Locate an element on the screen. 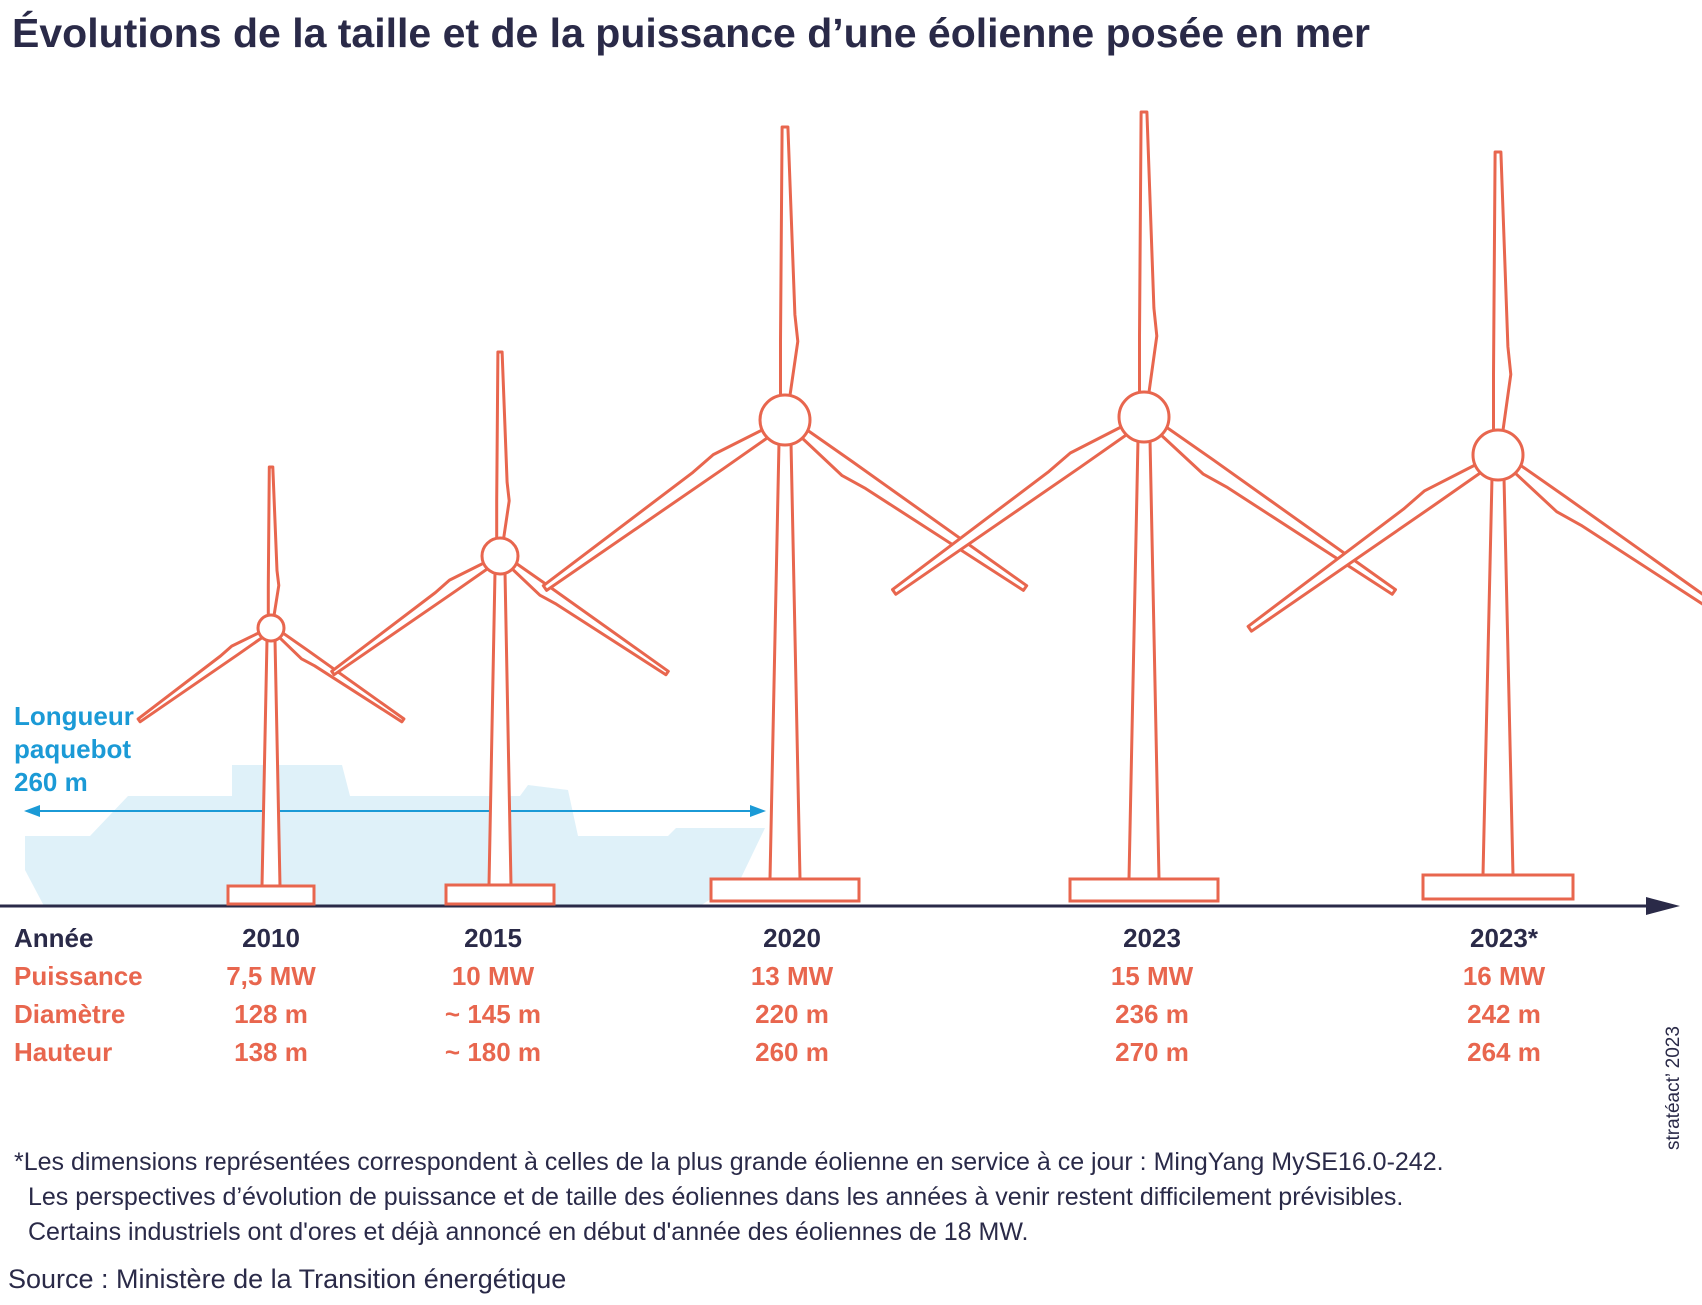  power-value: 10 MW is located at coordinates (493, 976).